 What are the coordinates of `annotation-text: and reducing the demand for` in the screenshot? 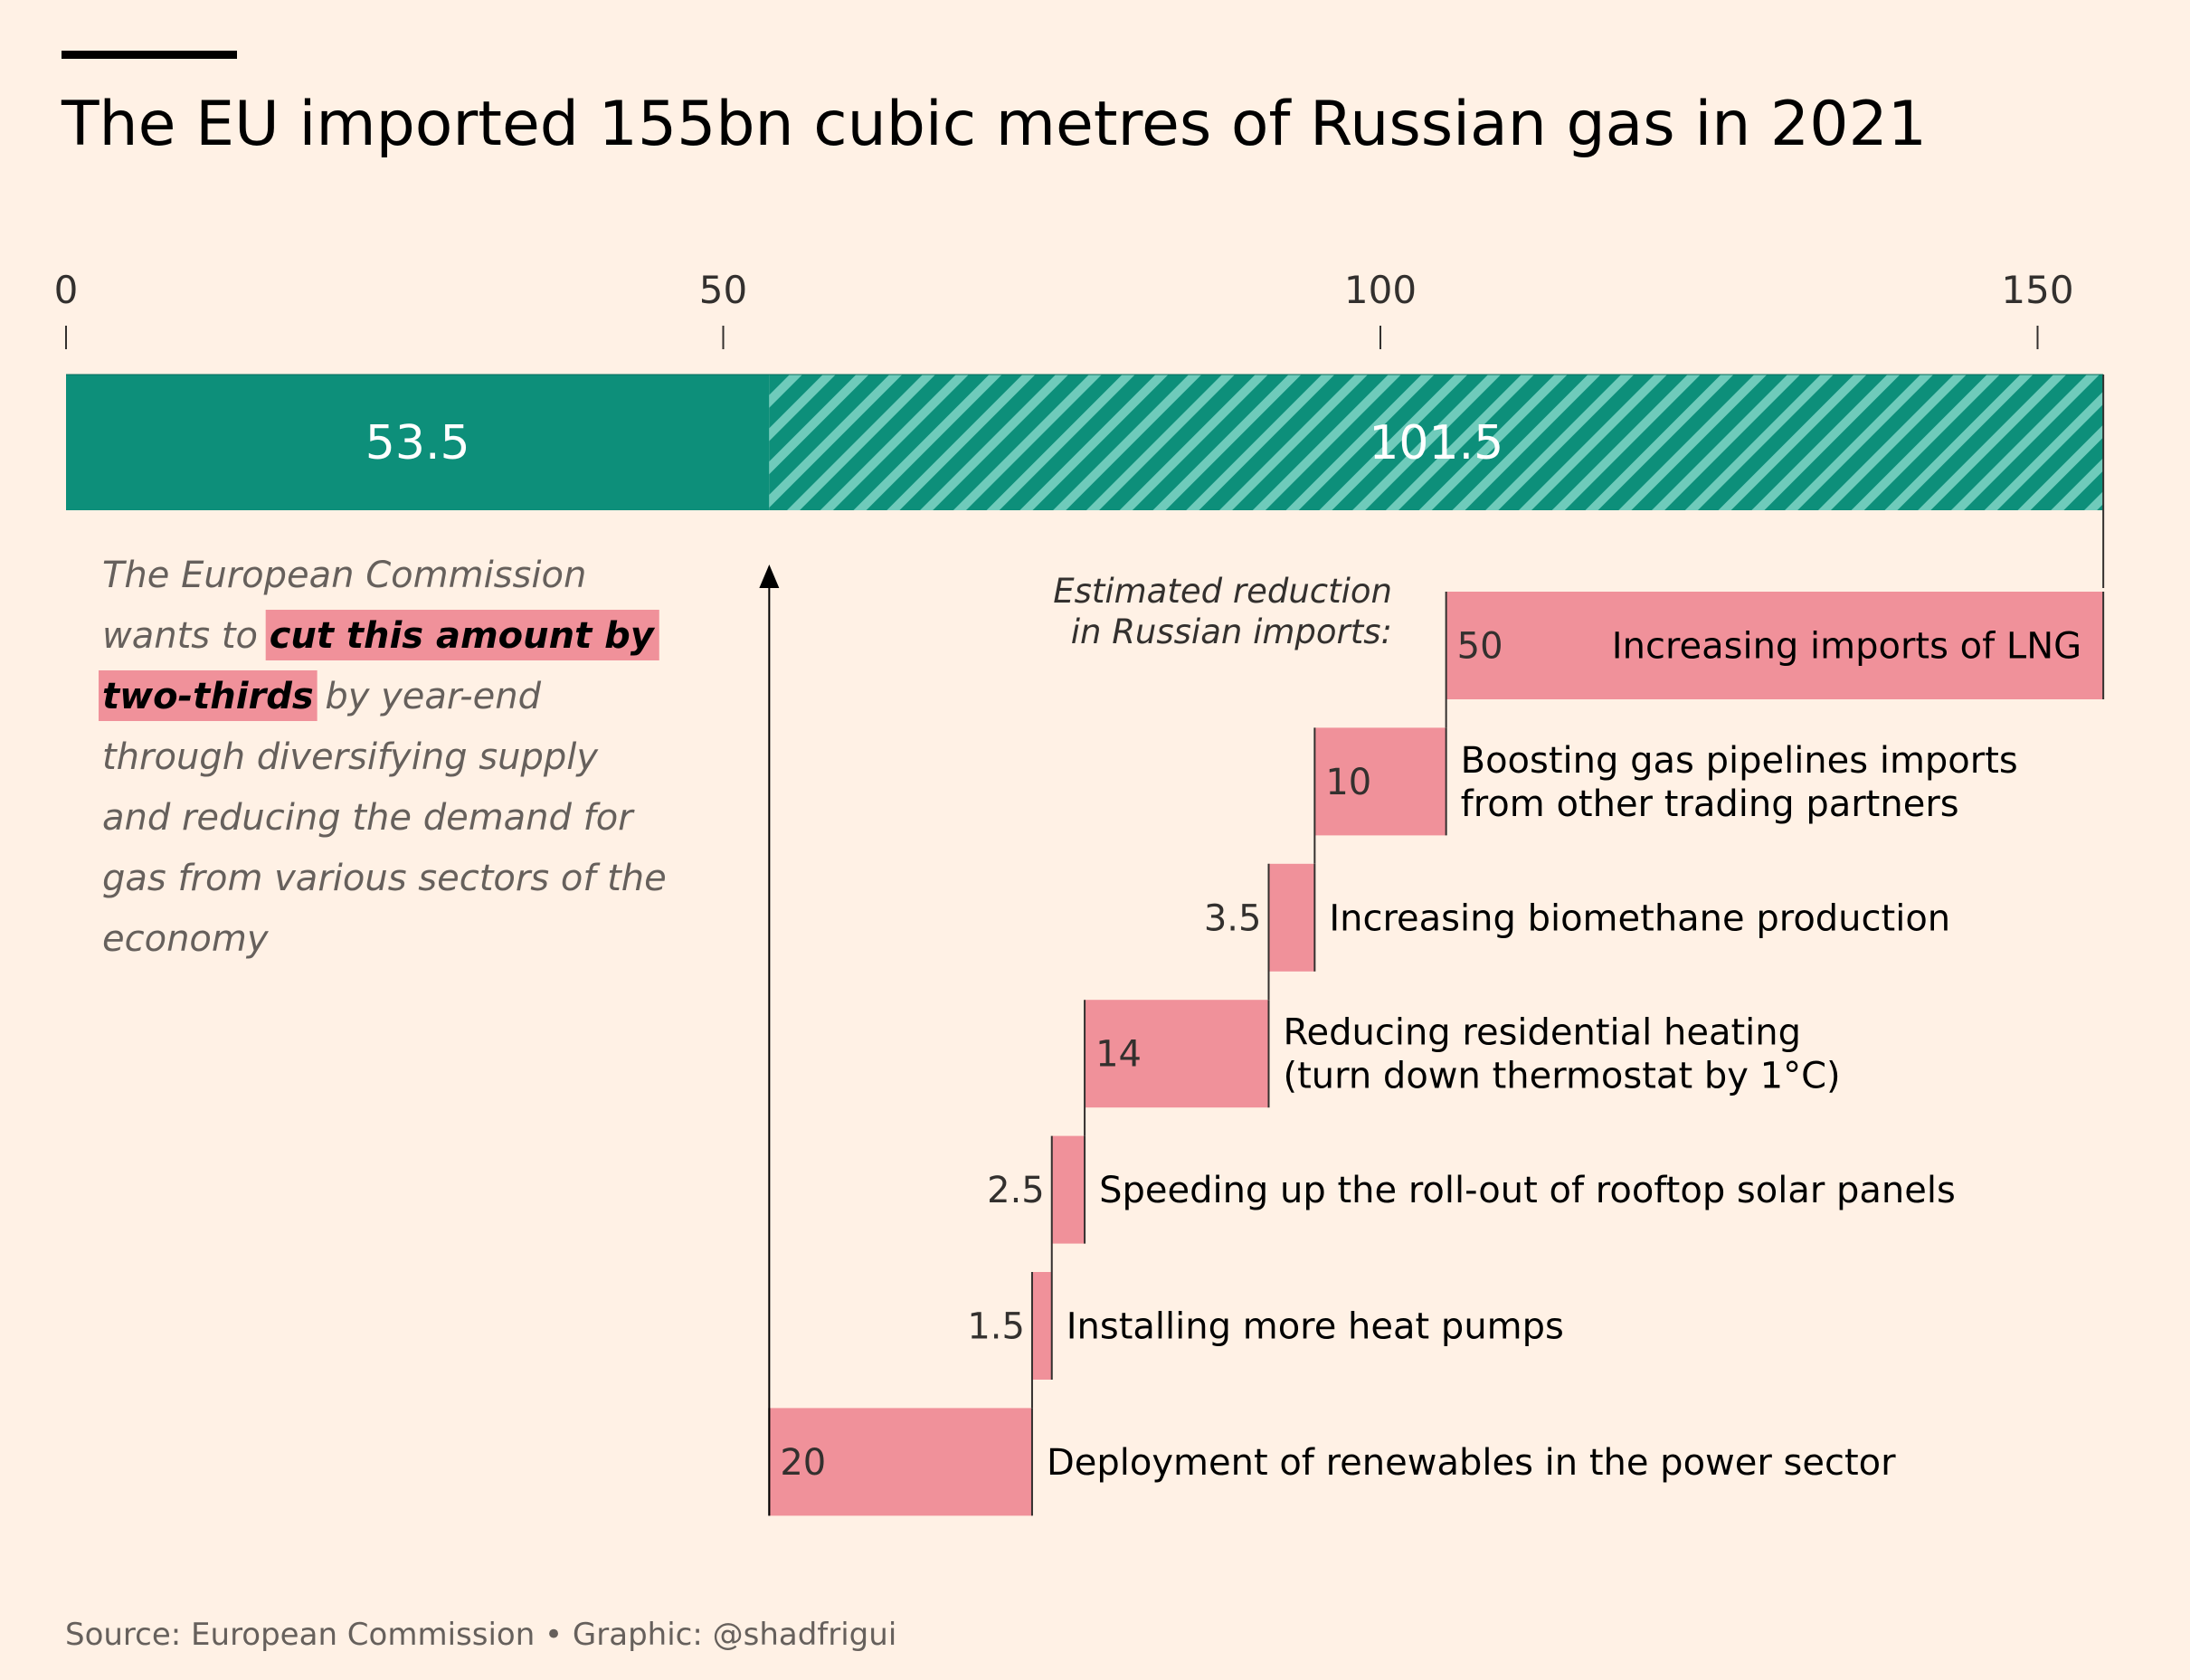 It's located at (368, 818).